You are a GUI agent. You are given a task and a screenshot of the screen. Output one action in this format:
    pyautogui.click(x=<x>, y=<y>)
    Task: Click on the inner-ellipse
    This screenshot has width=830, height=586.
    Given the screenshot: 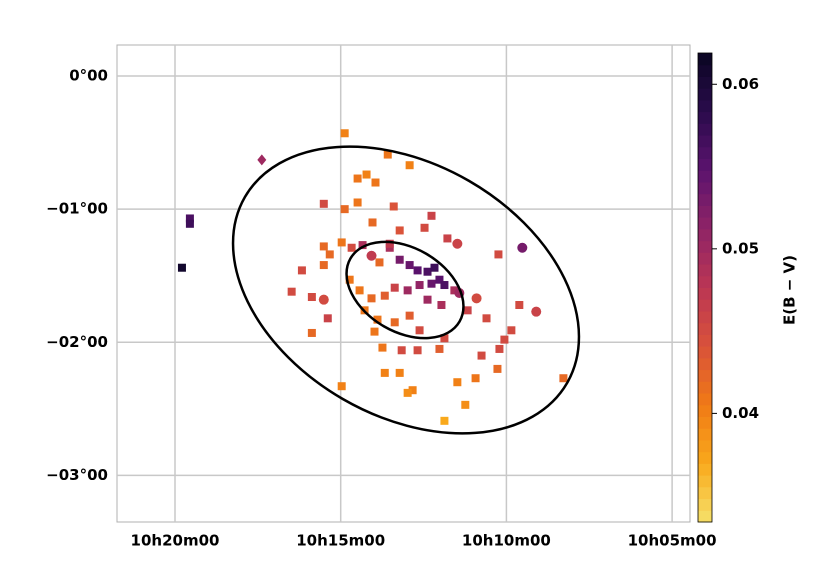 What is the action you would take?
    pyautogui.click(x=405, y=290)
    